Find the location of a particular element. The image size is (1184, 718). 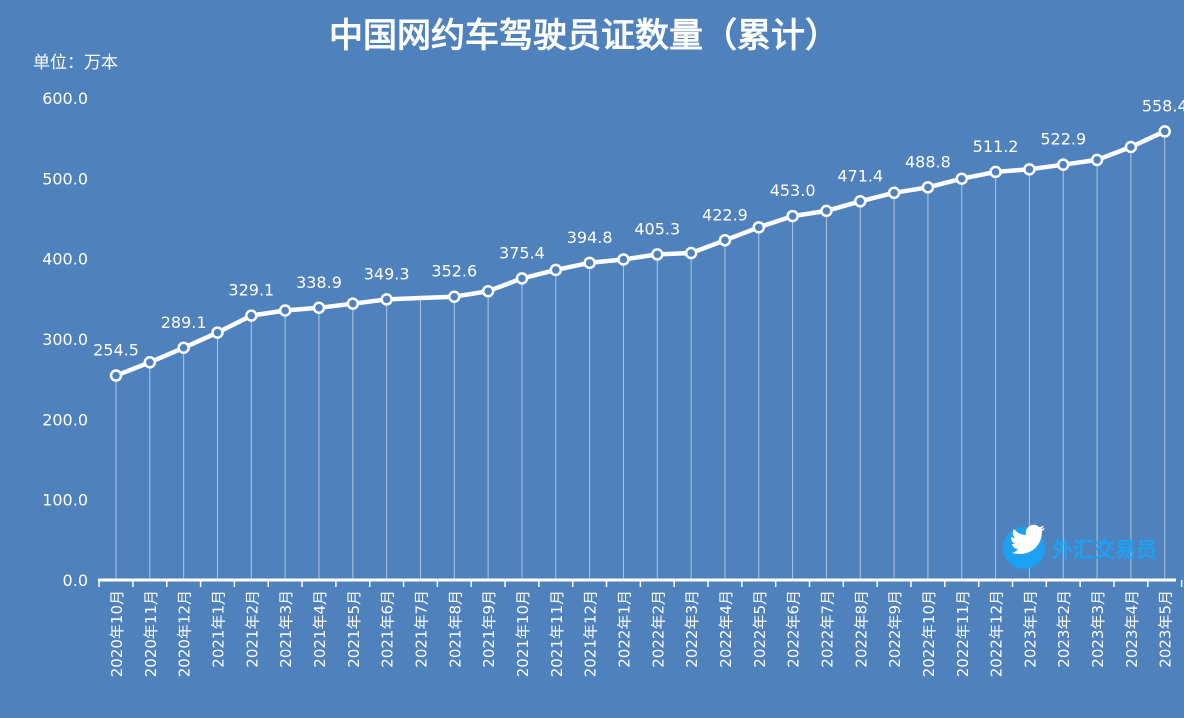

x-tick-label: 2021年2月 is located at coordinates (252, 629).